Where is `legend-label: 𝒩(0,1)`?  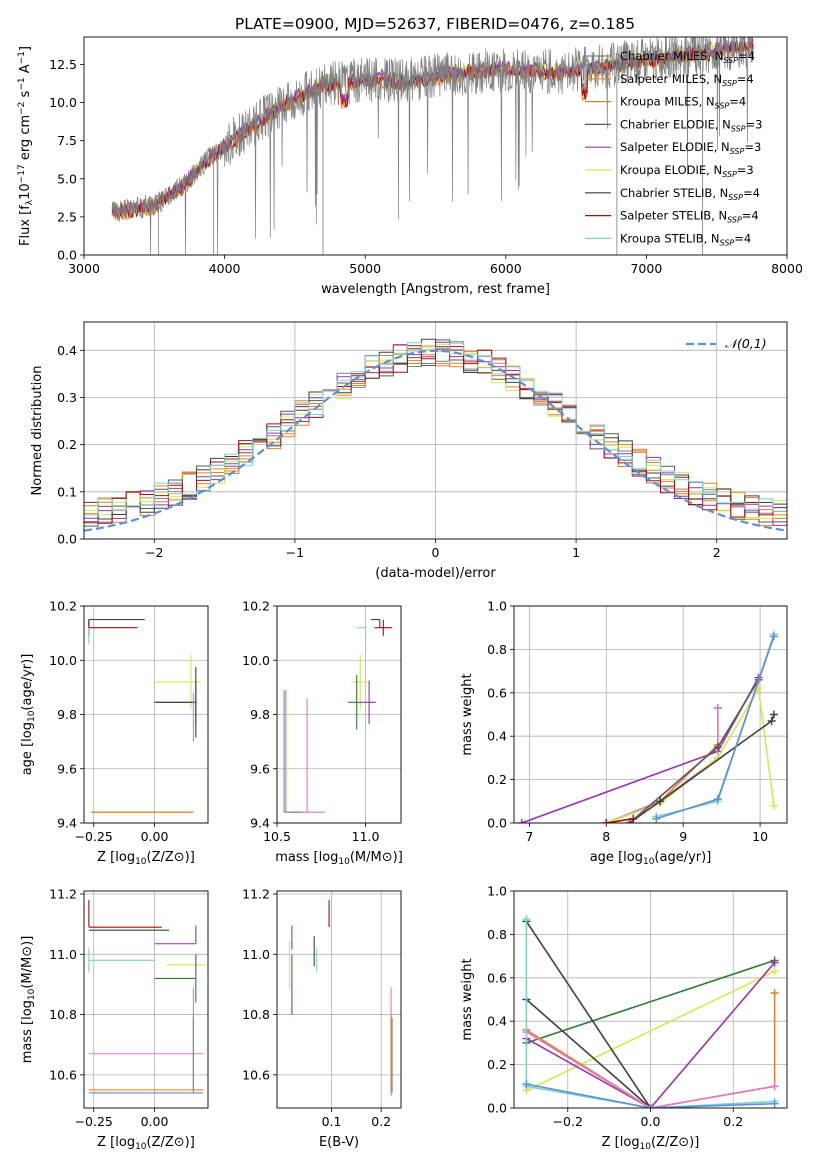 legend-label: 𝒩(0,1) is located at coordinates (746, 343).